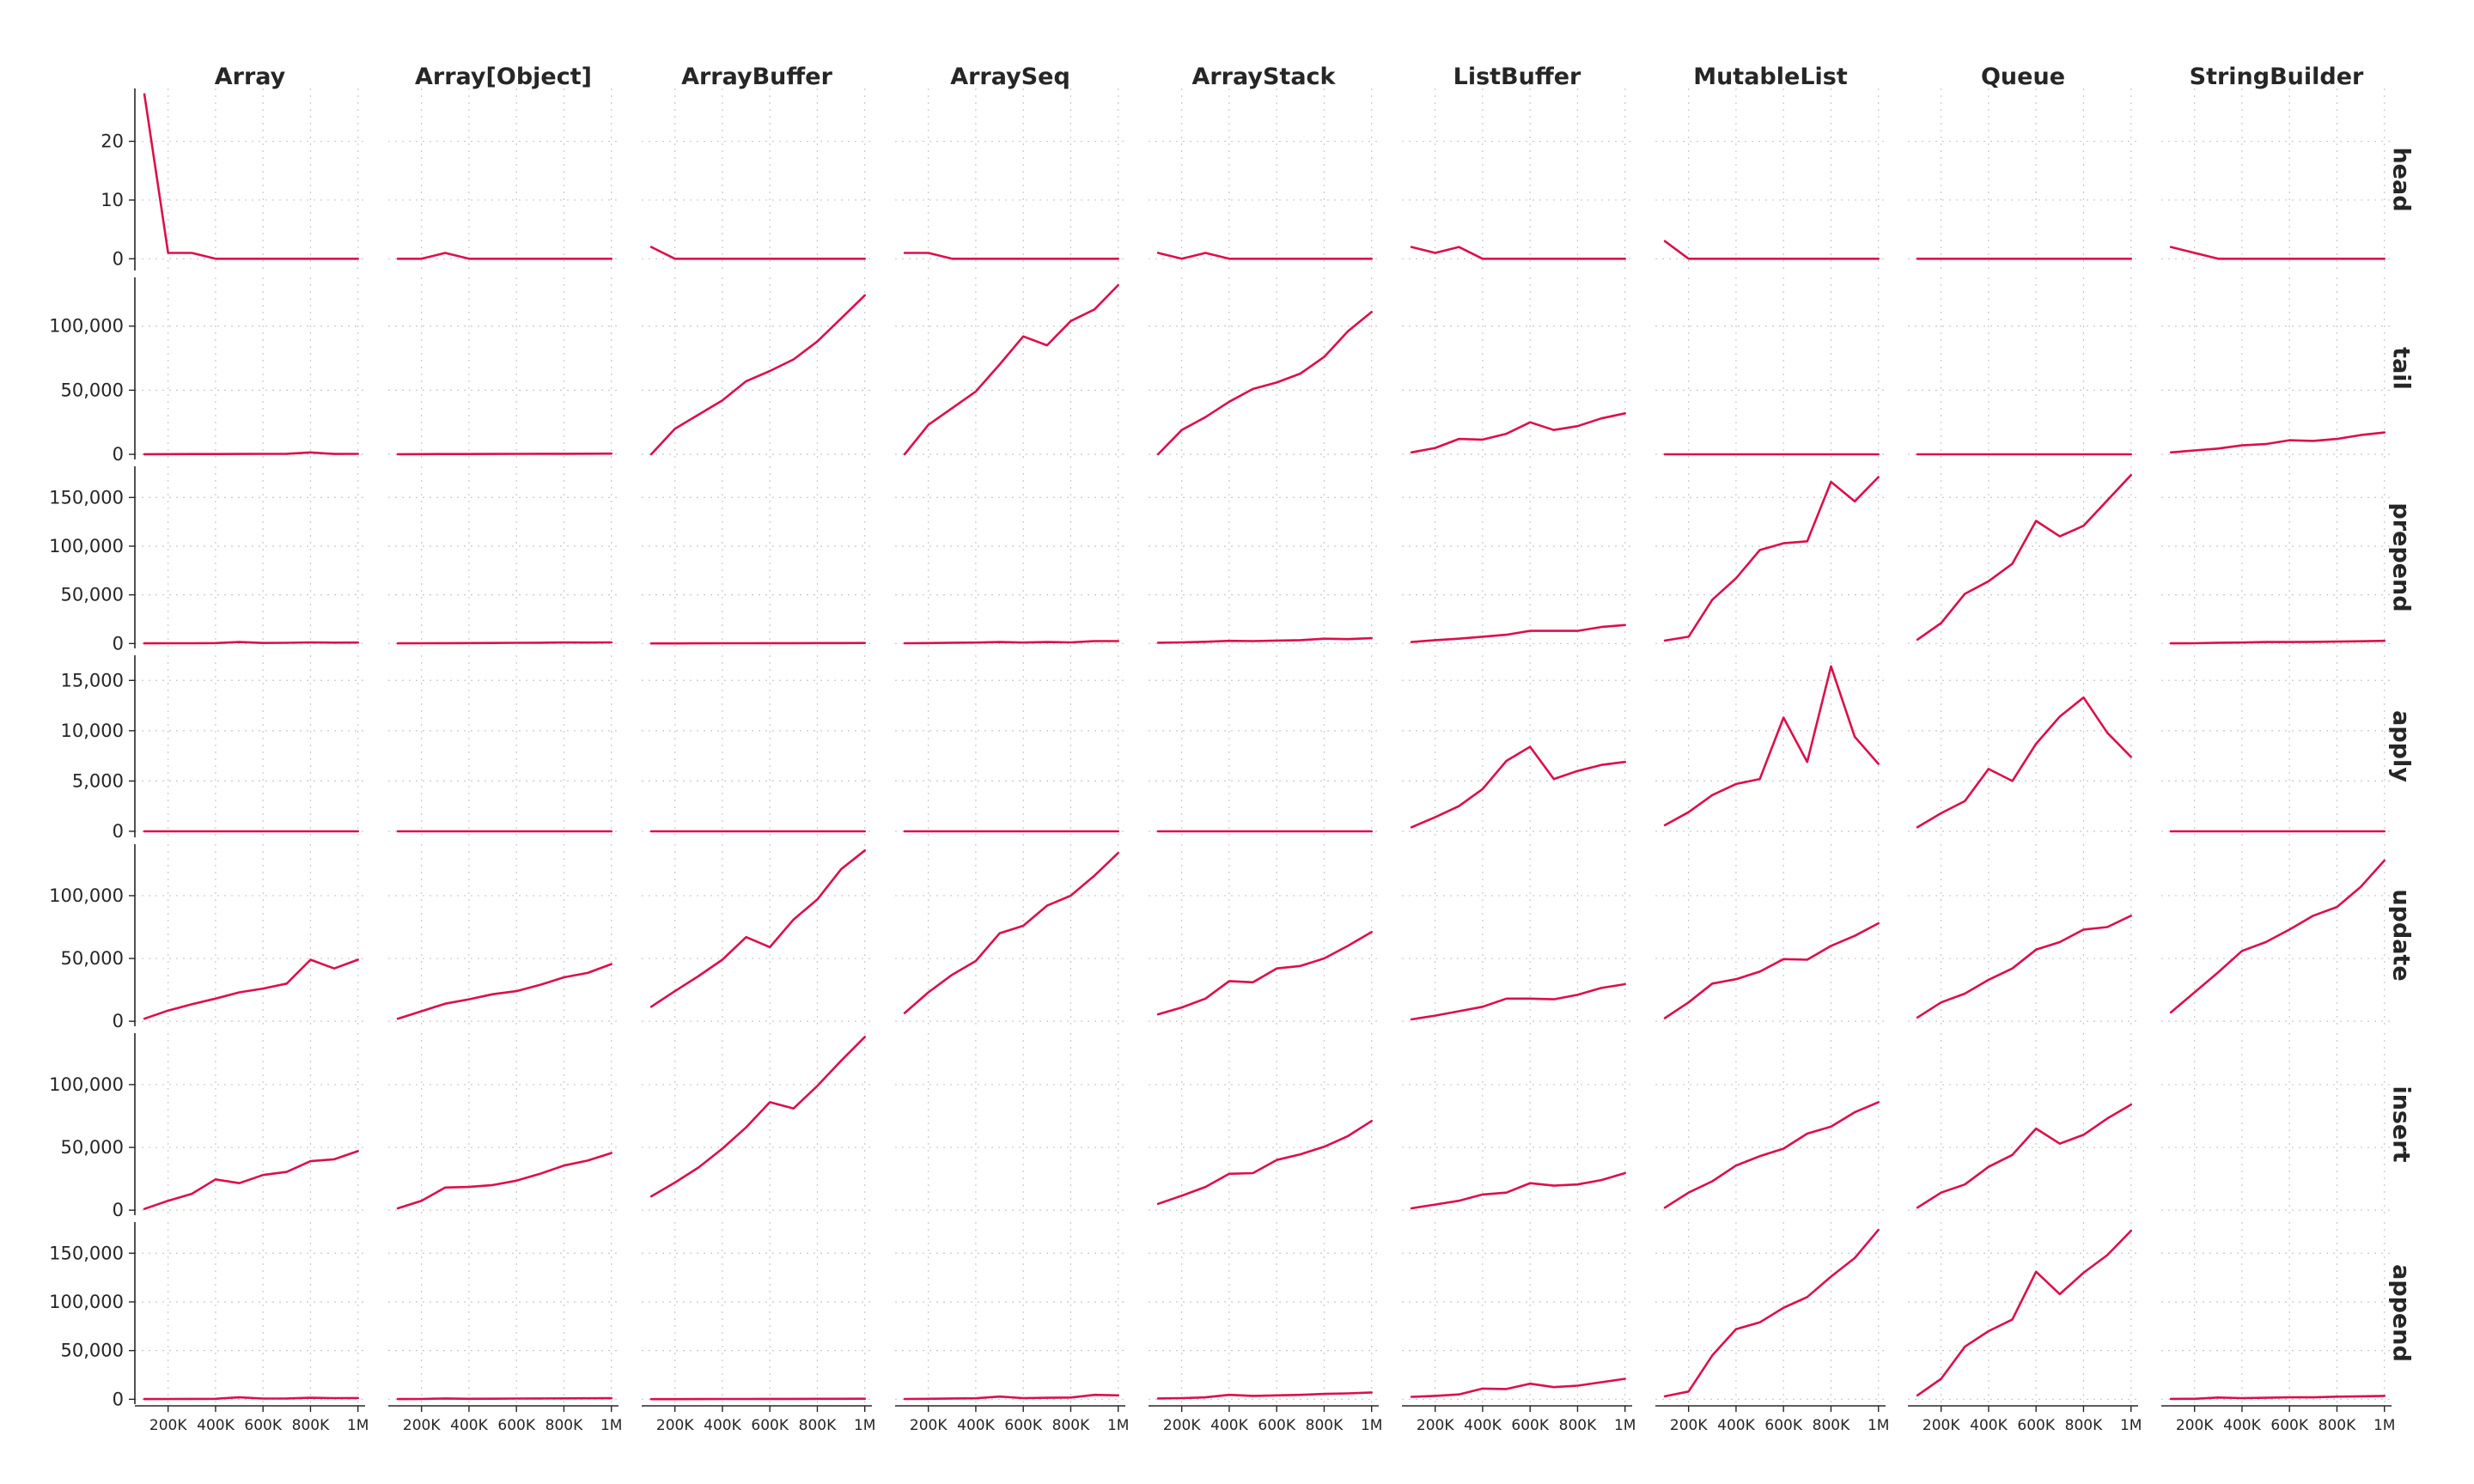  What do you see at coordinates (1770, 77) in the screenshot?
I see `column-title-mutablelist: MutableList` at bounding box center [1770, 77].